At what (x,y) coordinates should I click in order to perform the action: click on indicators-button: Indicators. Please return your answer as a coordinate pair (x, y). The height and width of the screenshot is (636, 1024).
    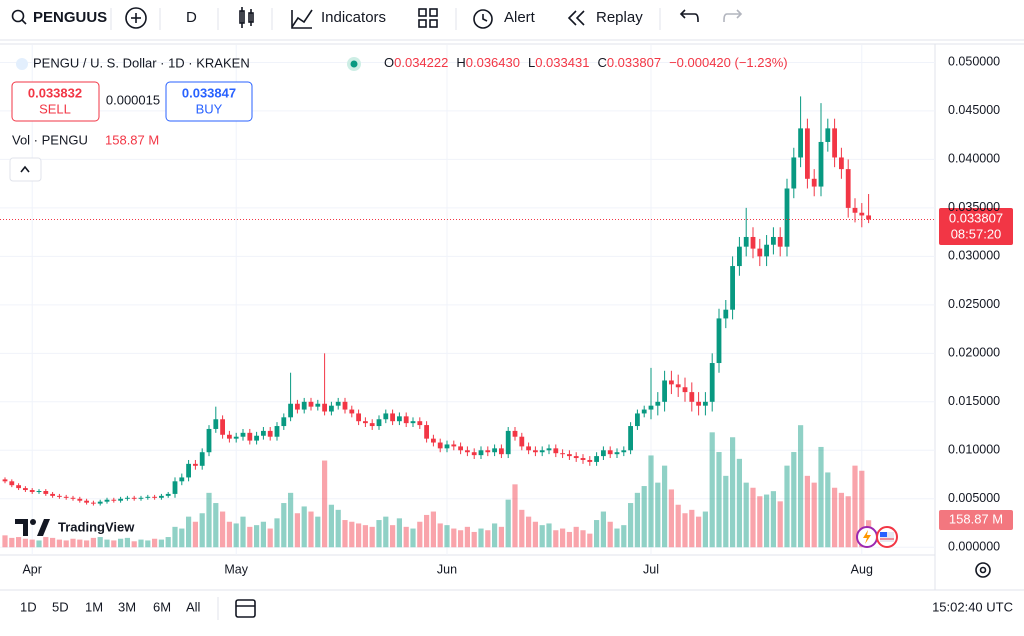
    Looking at the image, I should click on (338, 19).